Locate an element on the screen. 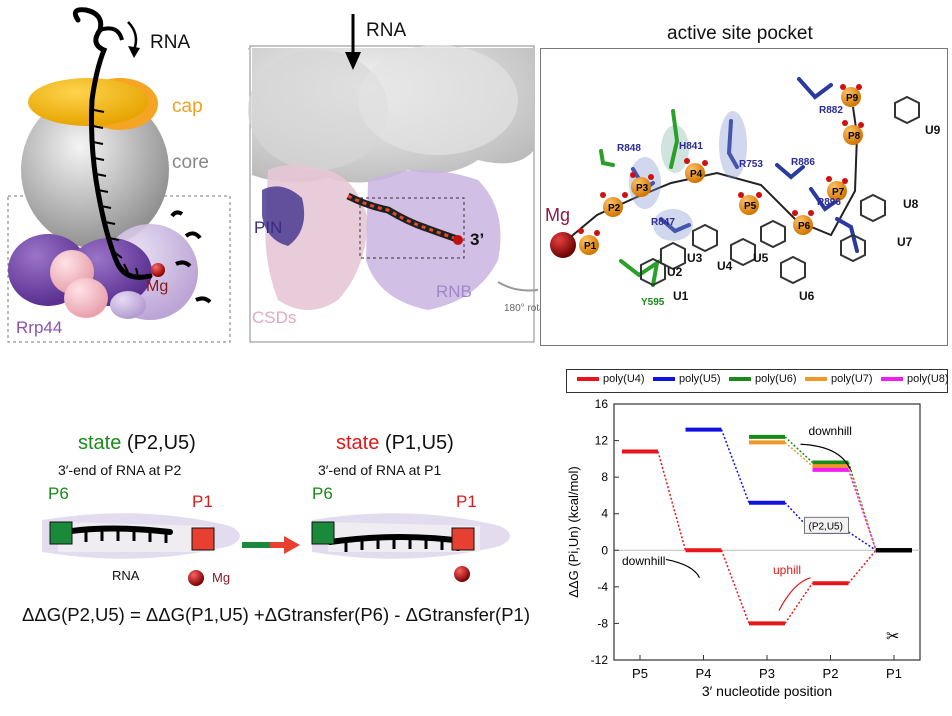  legend-label: poly(U6) is located at coordinates (776, 379).